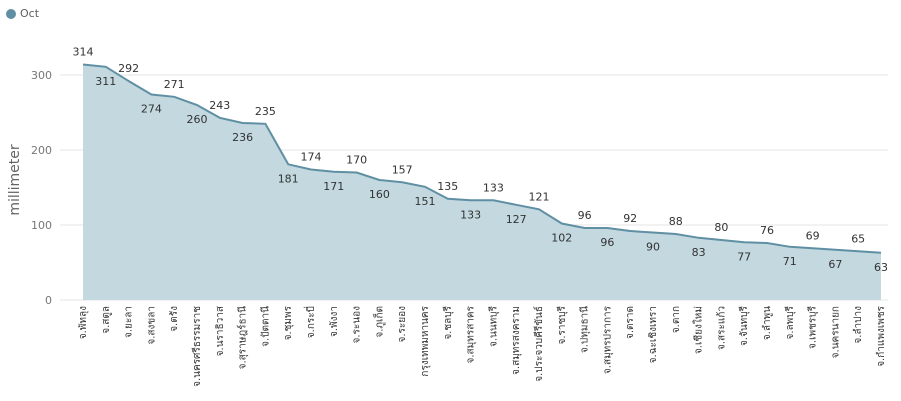 The width and height of the screenshot is (901, 401). I want to click on x-tick-label: จ.นราธิวาส, so click(220, 331).